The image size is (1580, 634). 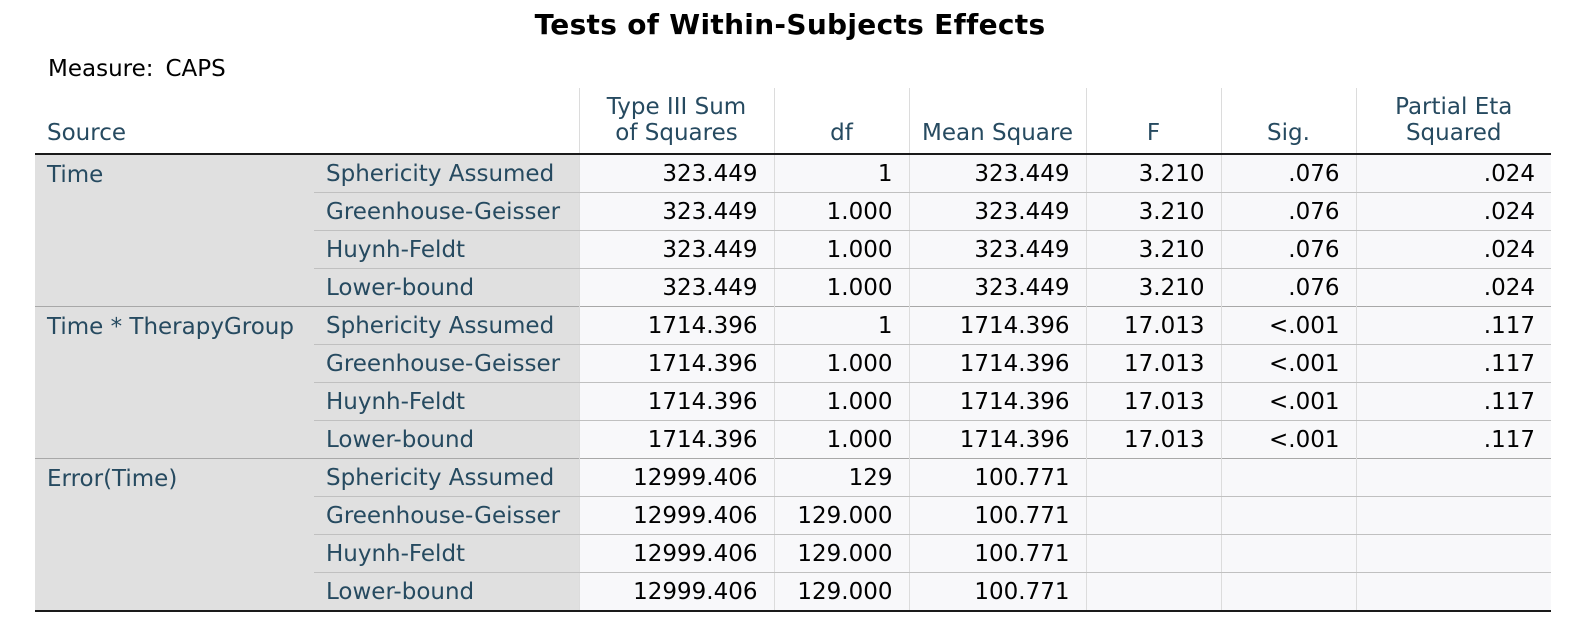 I want to click on df-cell: 129, so click(x=841, y=477).